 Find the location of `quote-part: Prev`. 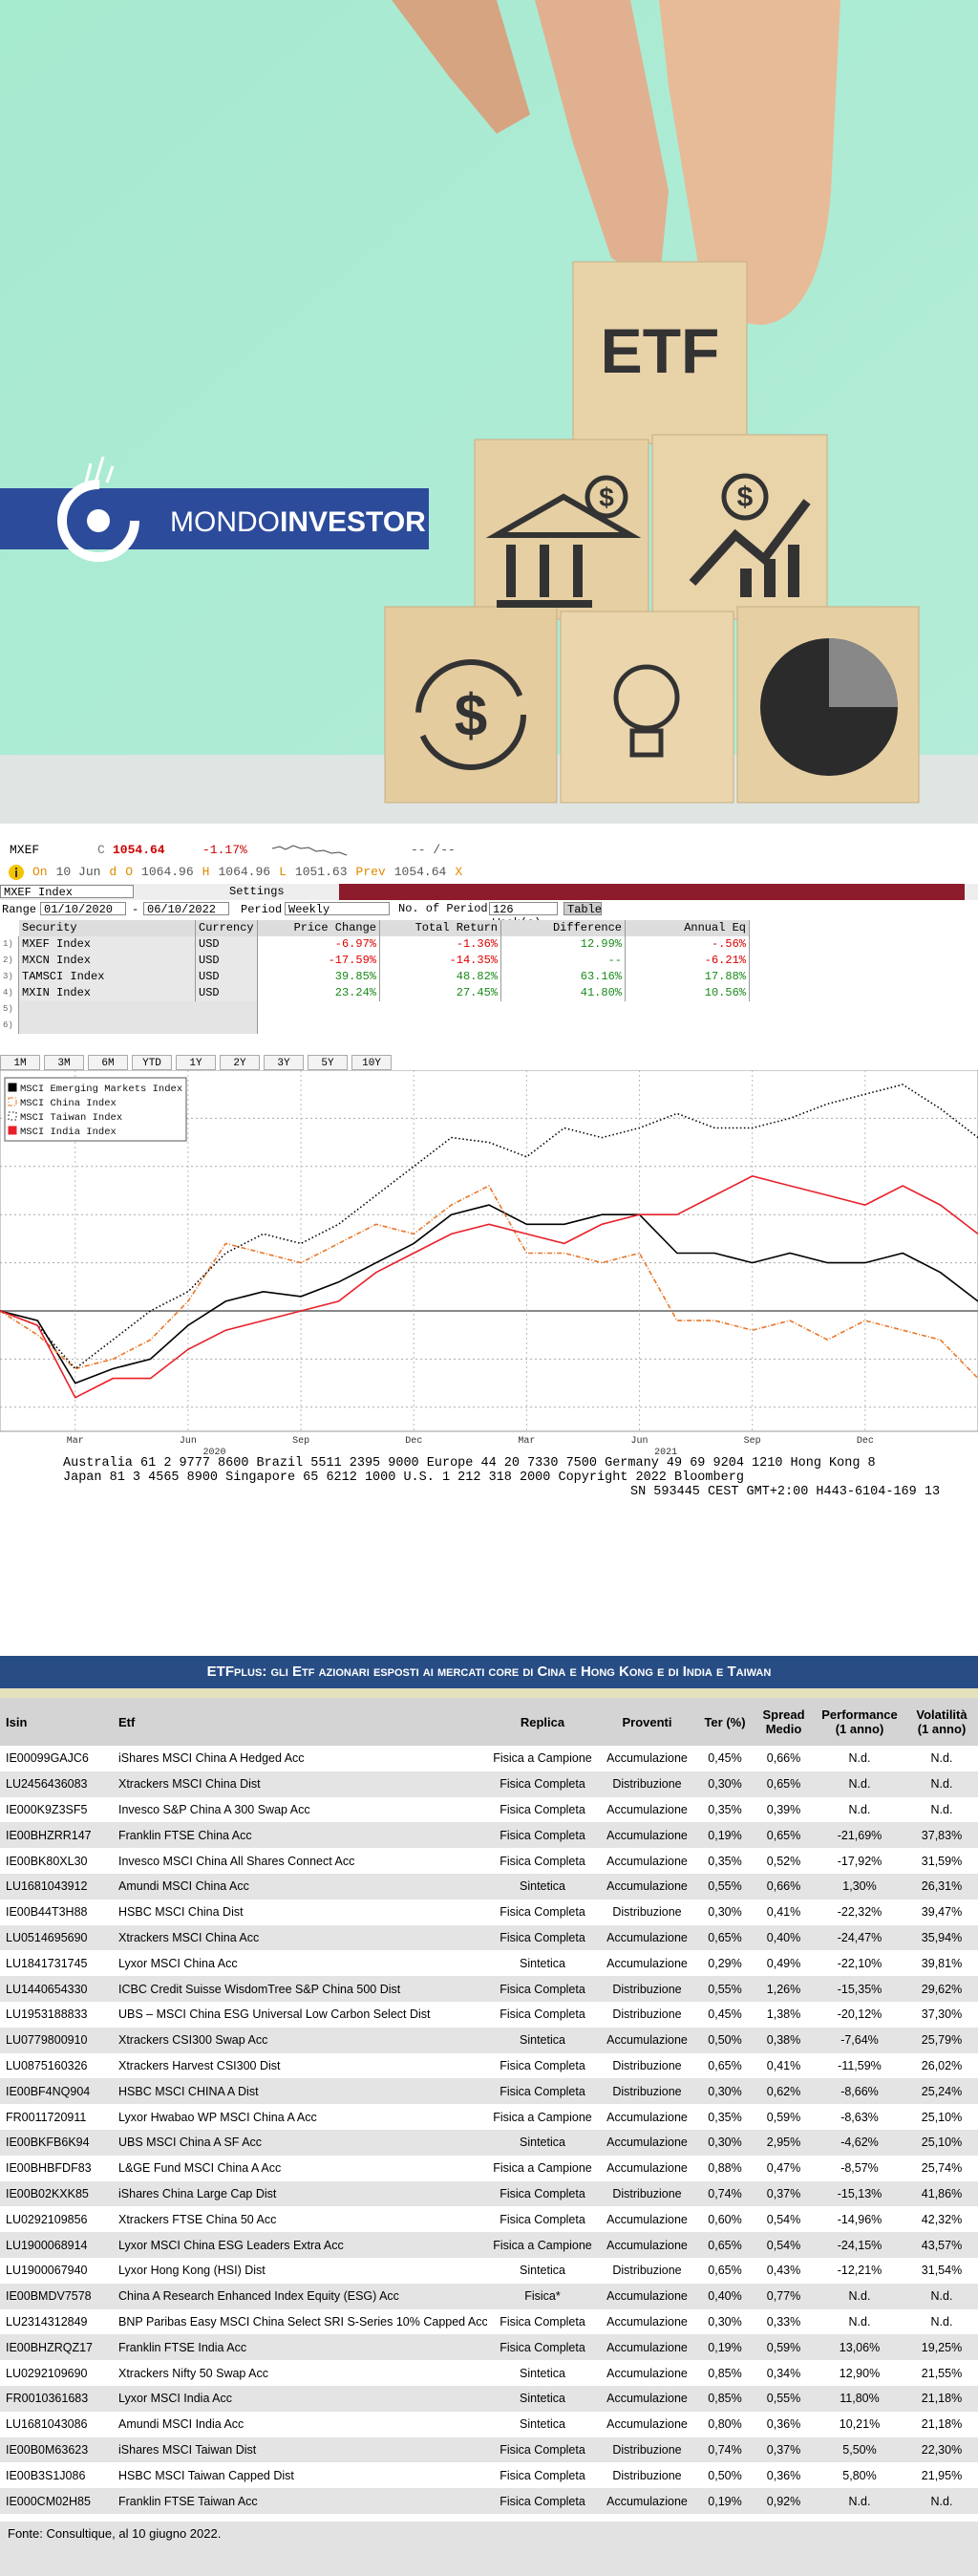

quote-part: Prev is located at coordinates (371, 872).